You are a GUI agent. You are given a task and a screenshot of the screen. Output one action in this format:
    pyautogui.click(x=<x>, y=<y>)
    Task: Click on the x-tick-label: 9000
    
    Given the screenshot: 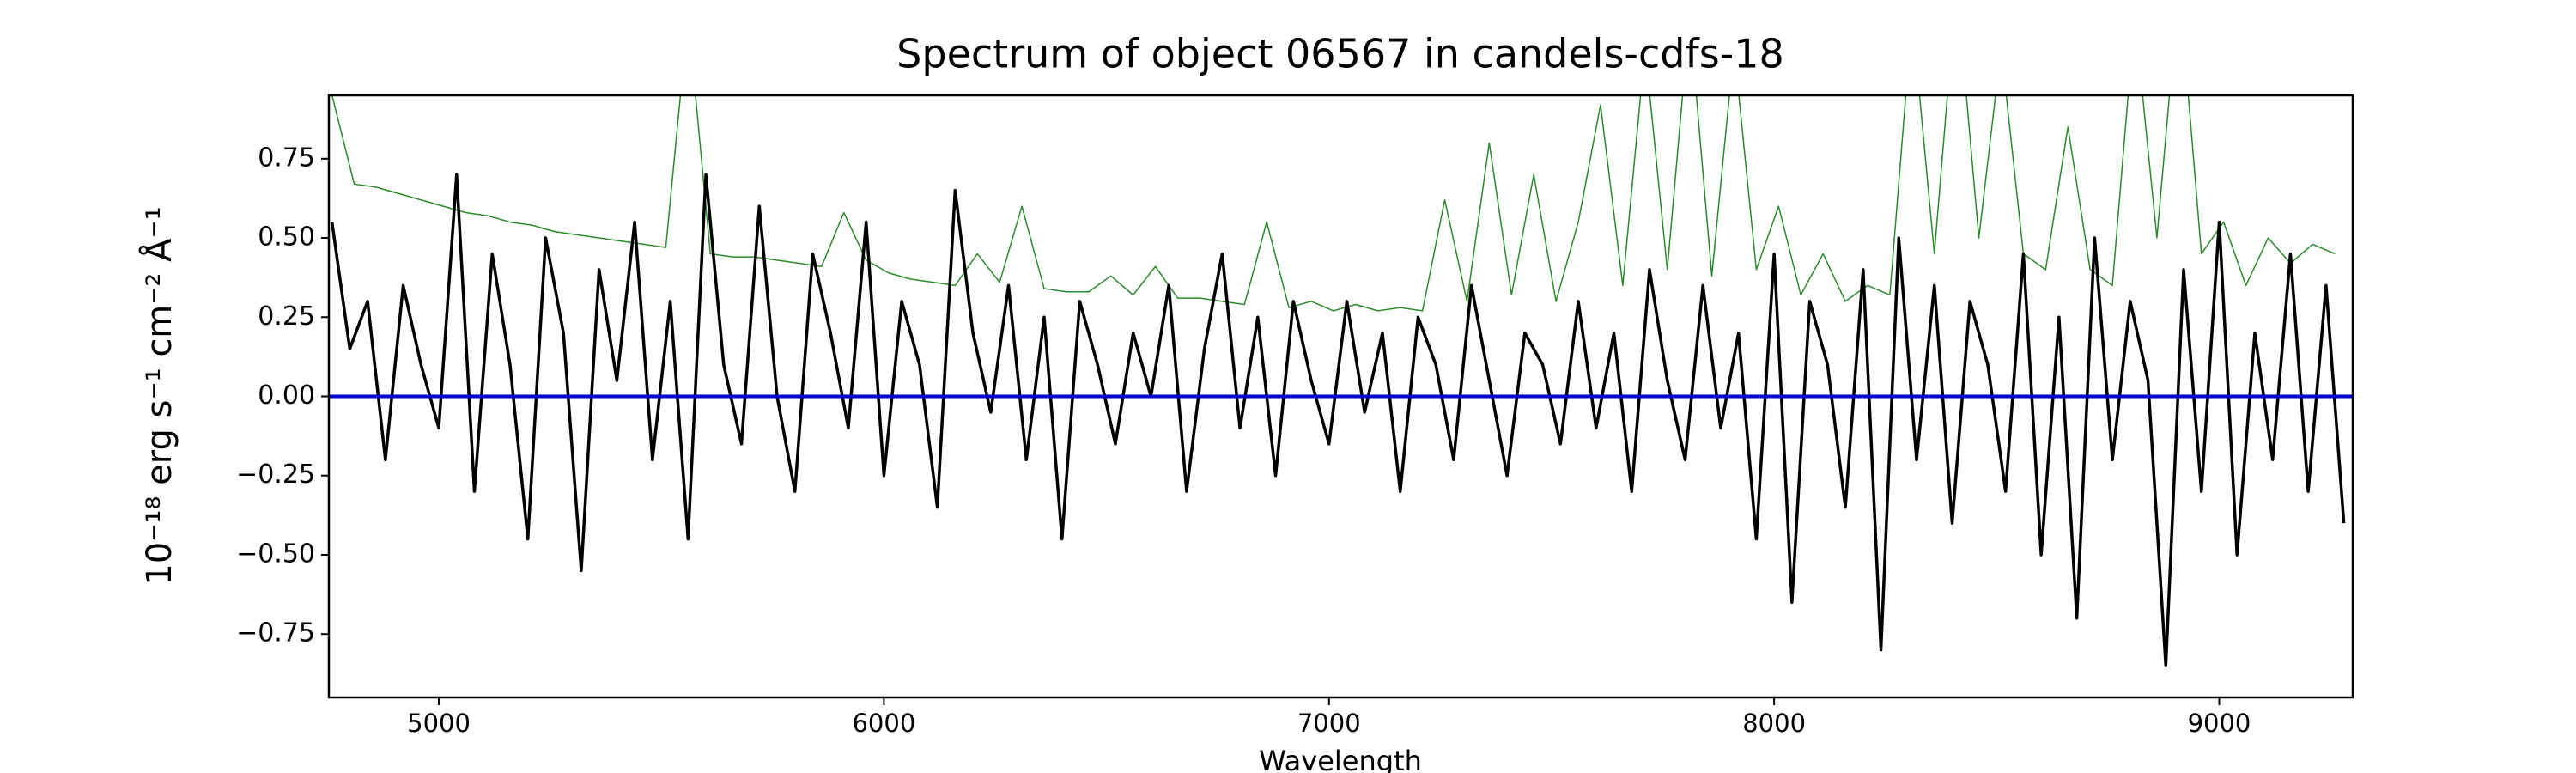 What is the action you would take?
    pyautogui.click(x=2219, y=723)
    